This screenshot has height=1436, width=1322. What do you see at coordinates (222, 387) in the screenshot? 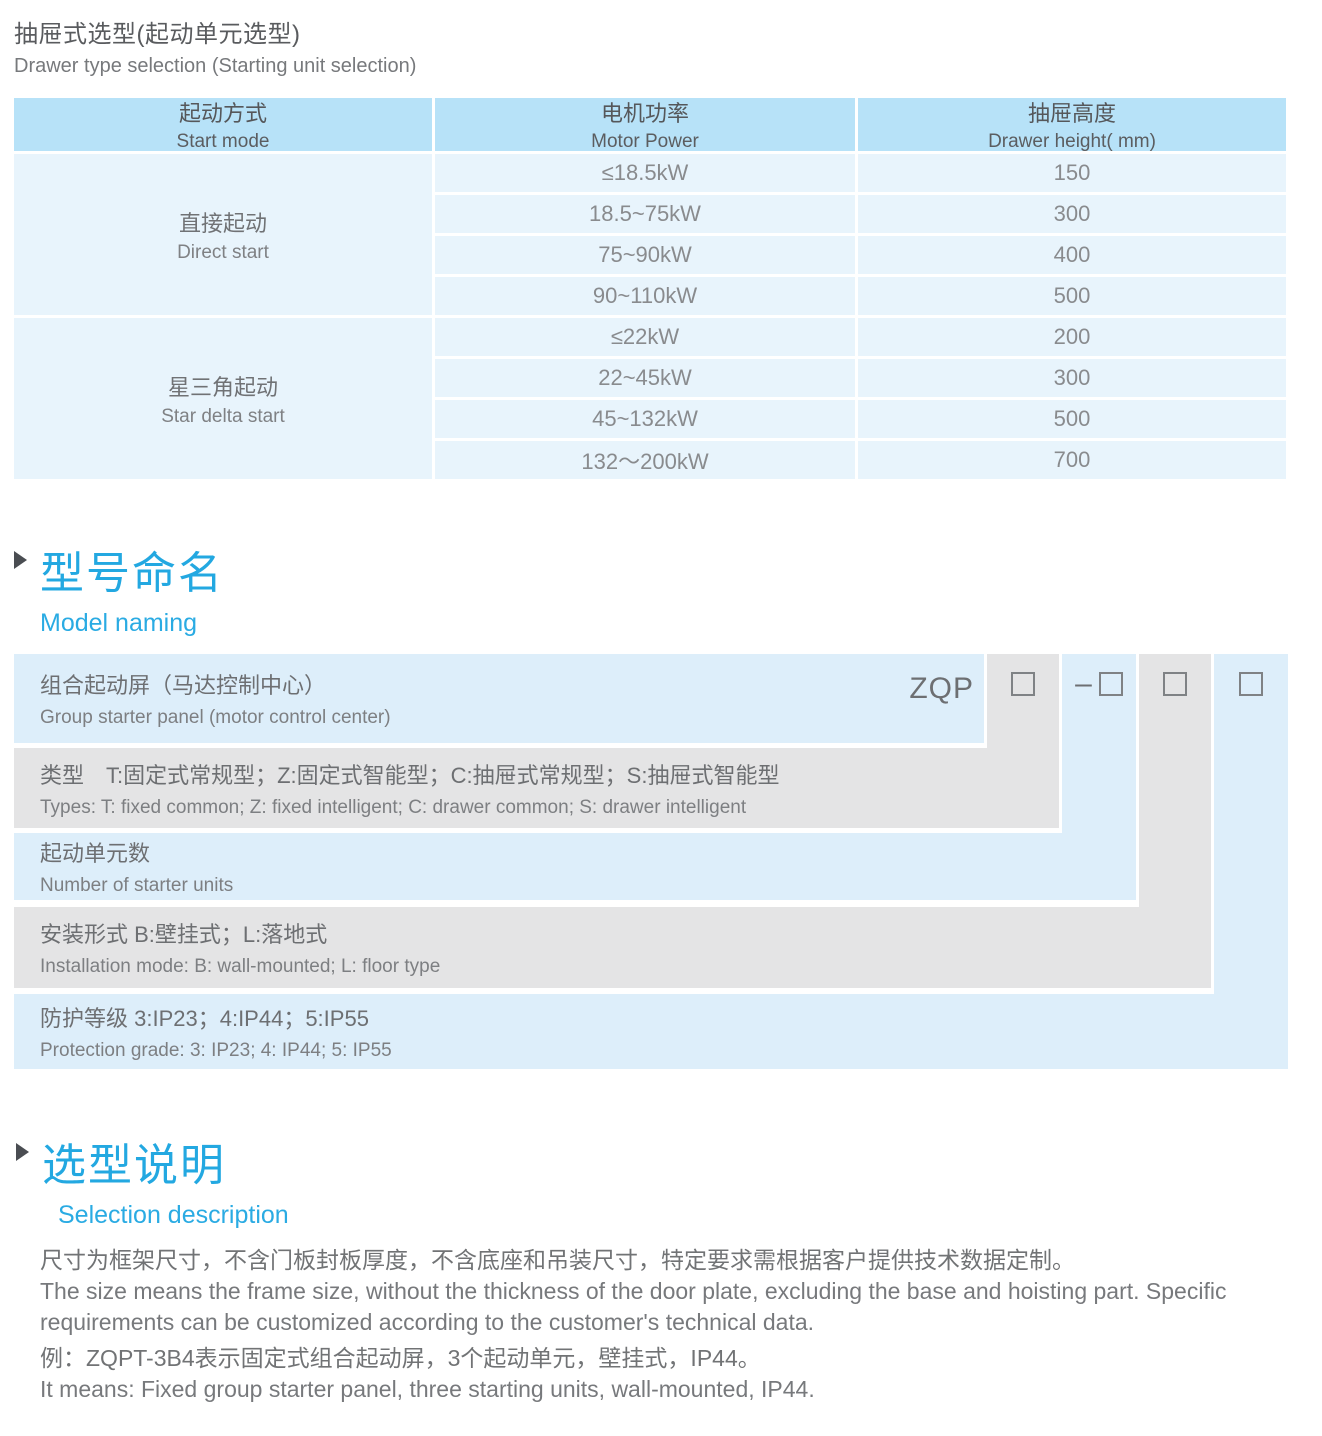
I see `mode-label-zh: 星三角起动` at bounding box center [222, 387].